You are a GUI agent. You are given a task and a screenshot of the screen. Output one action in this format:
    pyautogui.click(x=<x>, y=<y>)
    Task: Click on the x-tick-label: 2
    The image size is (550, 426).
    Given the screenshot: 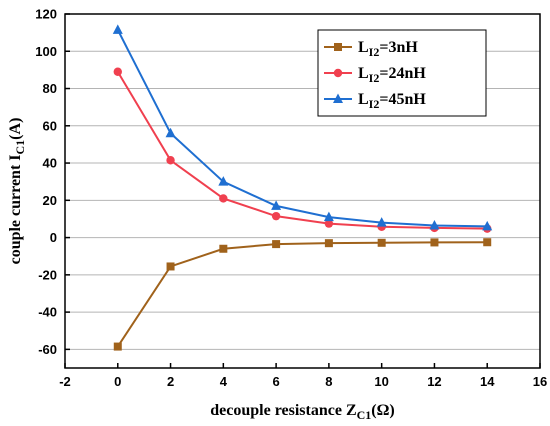 What is the action you would take?
    pyautogui.click(x=170, y=381)
    